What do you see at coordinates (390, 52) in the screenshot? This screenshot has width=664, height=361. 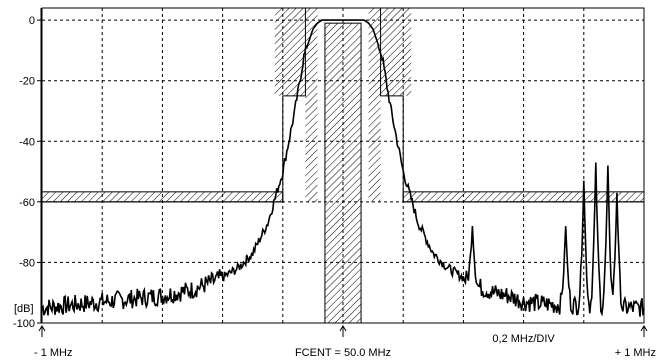 I see `mask-wall-right-top` at bounding box center [390, 52].